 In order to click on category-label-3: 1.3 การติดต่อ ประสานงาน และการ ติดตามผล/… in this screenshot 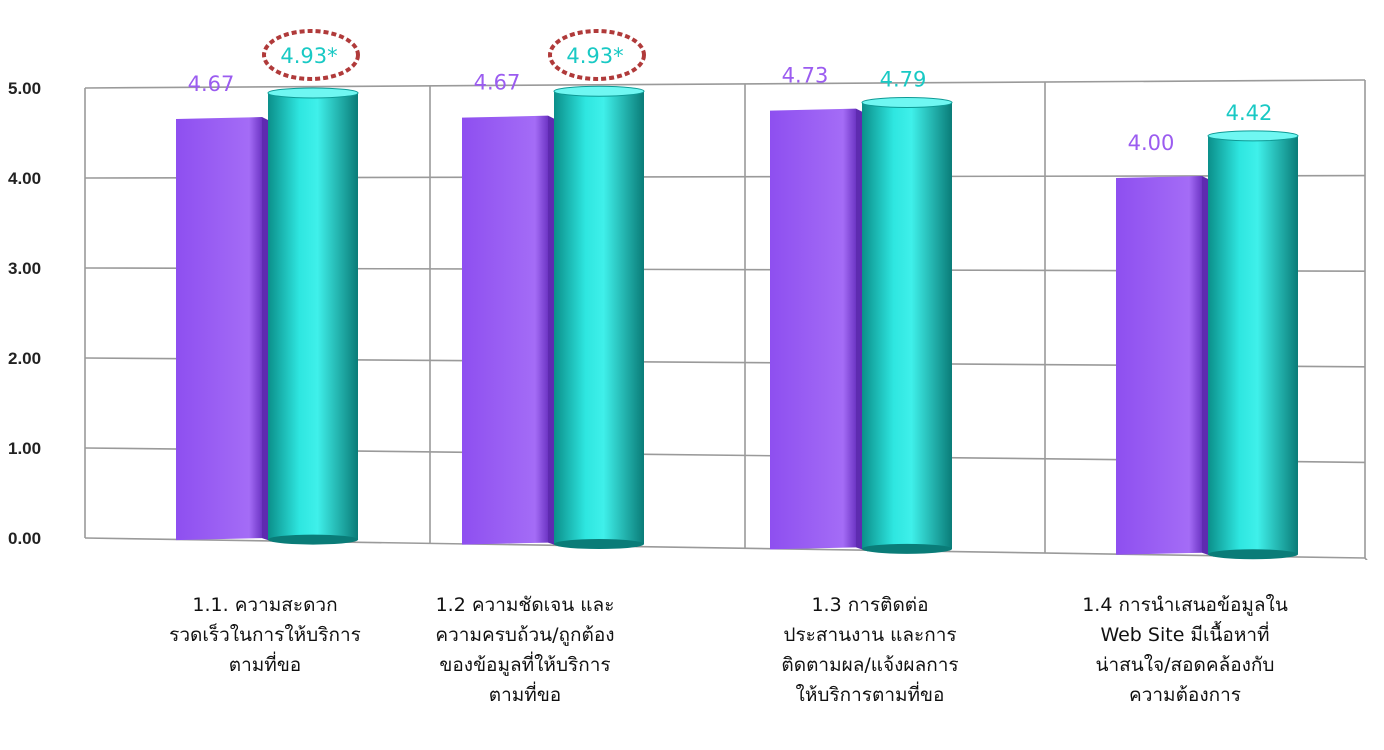, I will do `click(870, 650)`.